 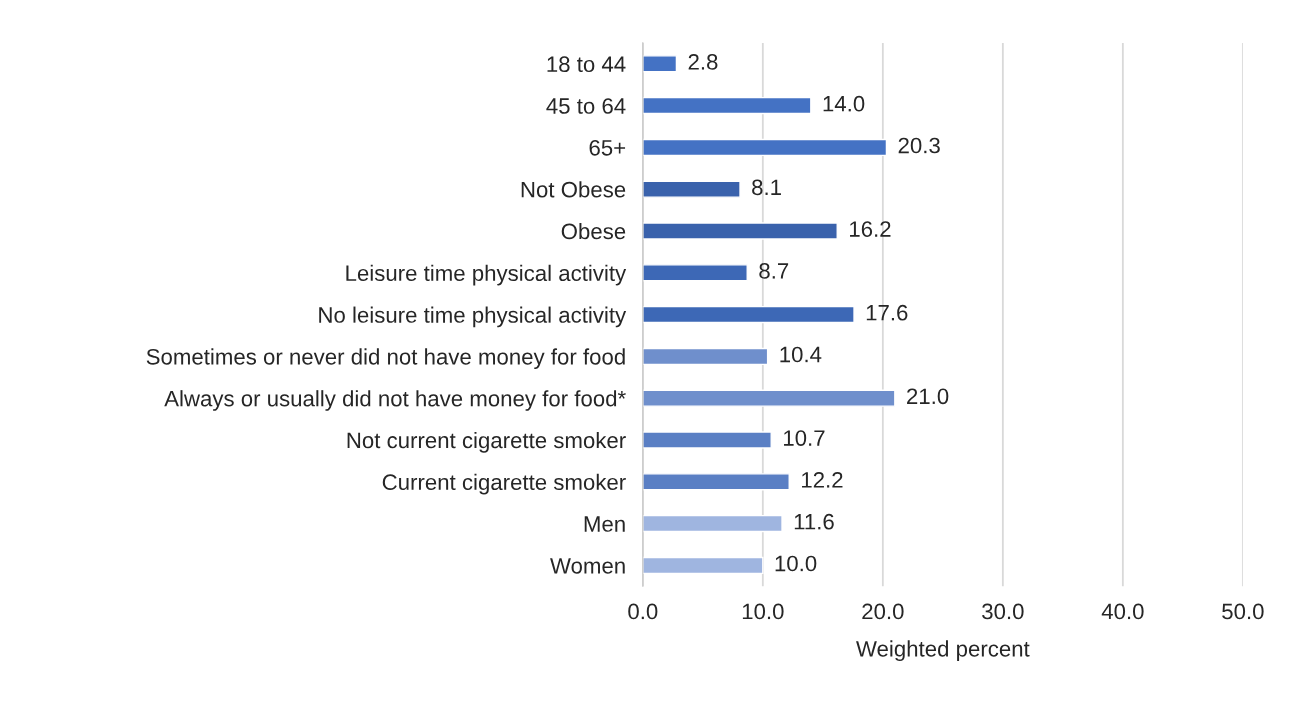 What do you see at coordinates (822, 480) in the screenshot?
I see `data-label: 12.2` at bounding box center [822, 480].